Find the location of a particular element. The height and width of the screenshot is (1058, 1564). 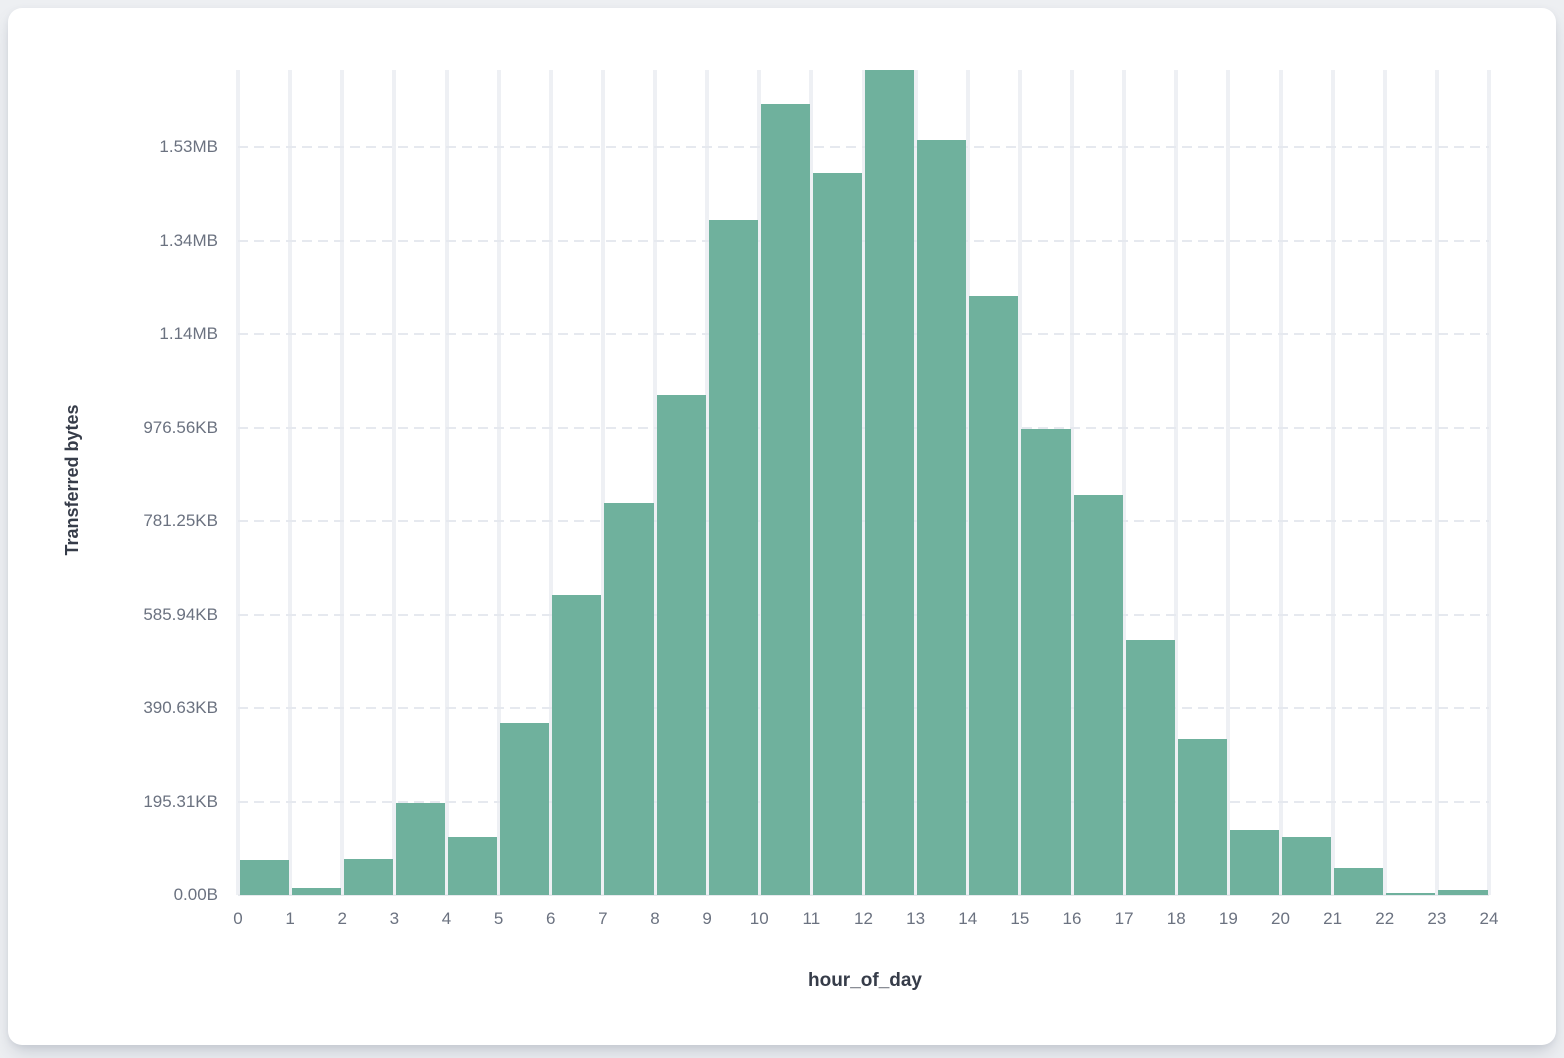

y-tick-label: 1.34MB is located at coordinates (188, 240).